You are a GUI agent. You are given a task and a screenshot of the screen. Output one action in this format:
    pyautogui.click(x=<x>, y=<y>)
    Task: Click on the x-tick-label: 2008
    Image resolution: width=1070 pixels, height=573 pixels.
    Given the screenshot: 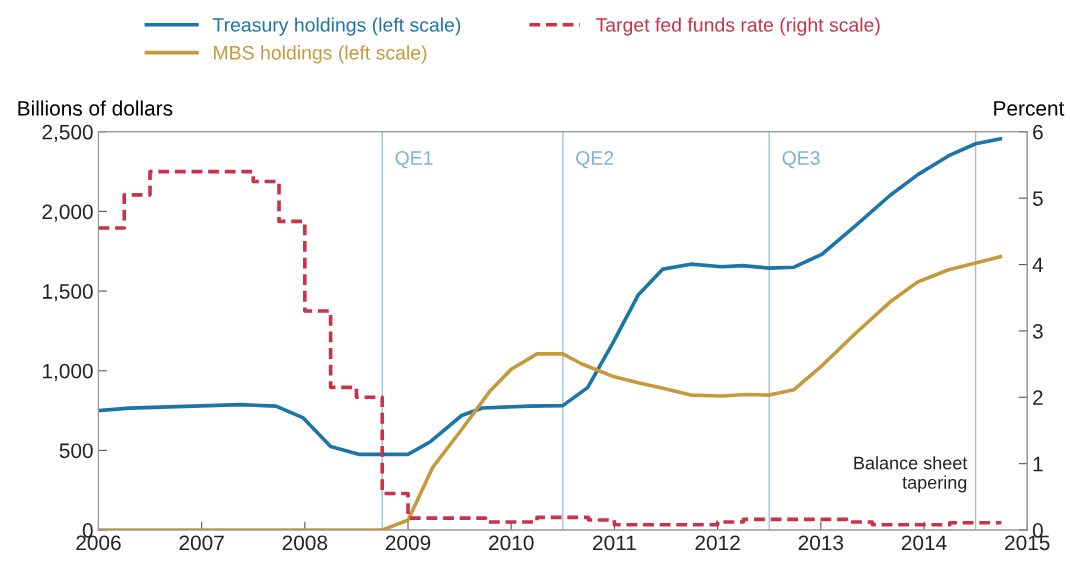 What is the action you would take?
    pyautogui.click(x=305, y=543)
    